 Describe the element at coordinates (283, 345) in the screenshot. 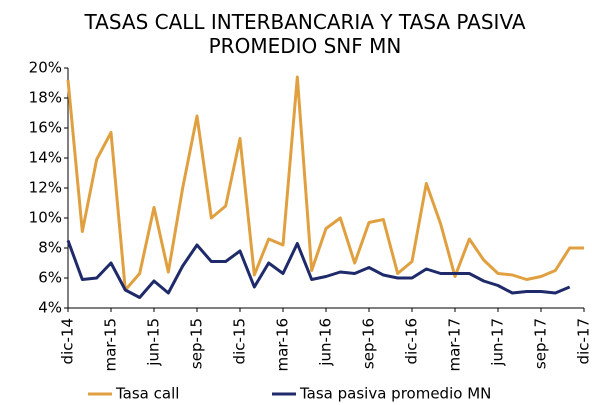

I see `x-tick-label: mar-16` at that location.